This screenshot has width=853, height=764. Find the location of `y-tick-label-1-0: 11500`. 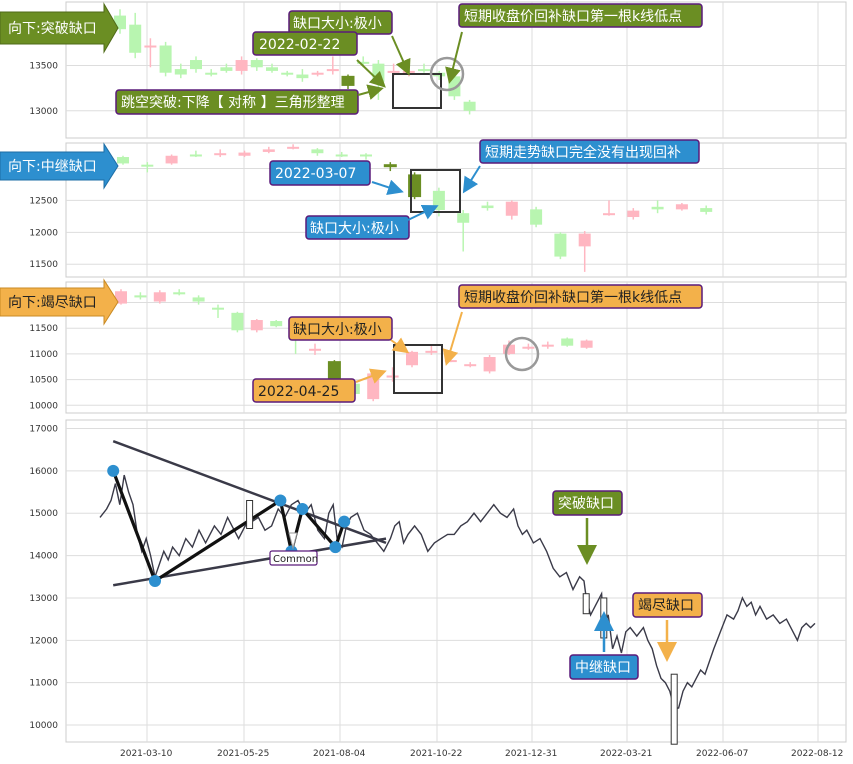

y-tick-label-1-0: 11500 is located at coordinates (43, 265).